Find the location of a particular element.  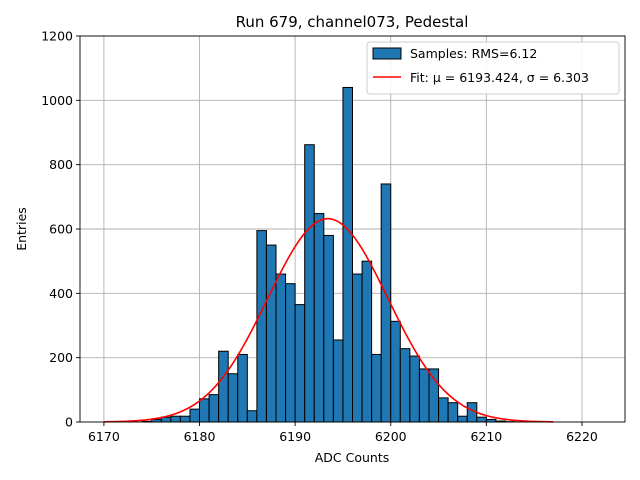

x-tick-label: 6210 is located at coordinates (486, 436).